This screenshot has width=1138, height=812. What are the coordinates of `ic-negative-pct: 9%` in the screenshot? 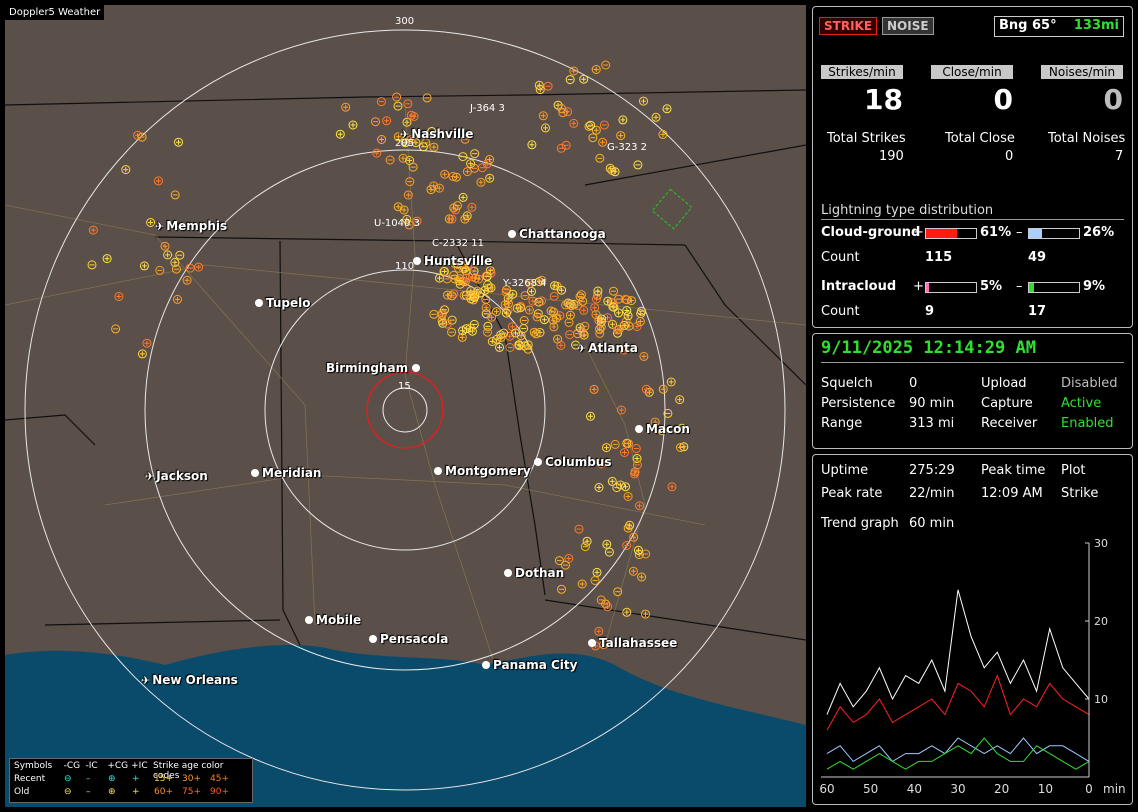 It's located at (1094, 286).